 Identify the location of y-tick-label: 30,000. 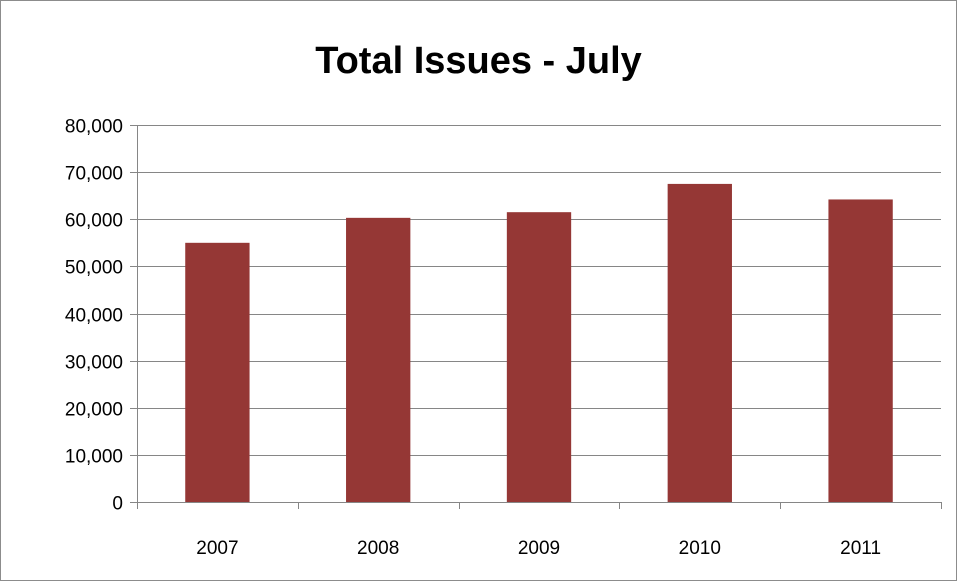
(94, 363).